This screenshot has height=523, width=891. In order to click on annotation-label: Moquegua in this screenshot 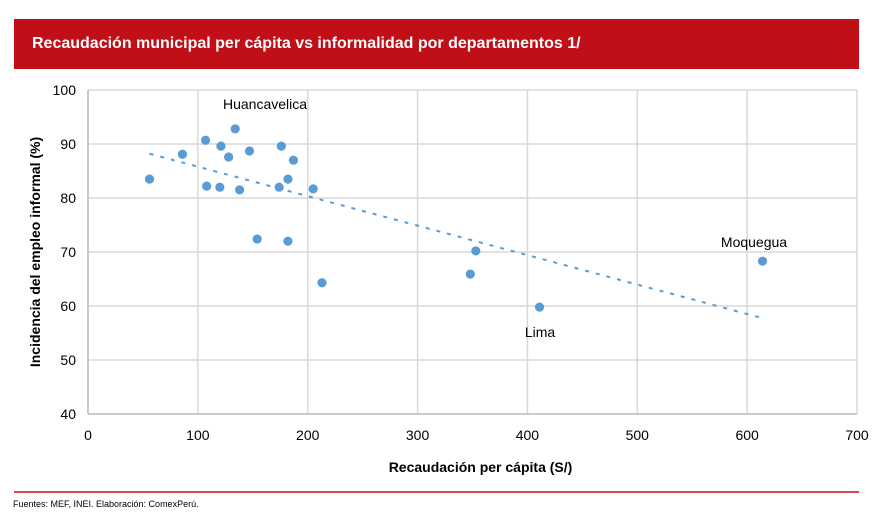, I will do `click(754, 242)`.